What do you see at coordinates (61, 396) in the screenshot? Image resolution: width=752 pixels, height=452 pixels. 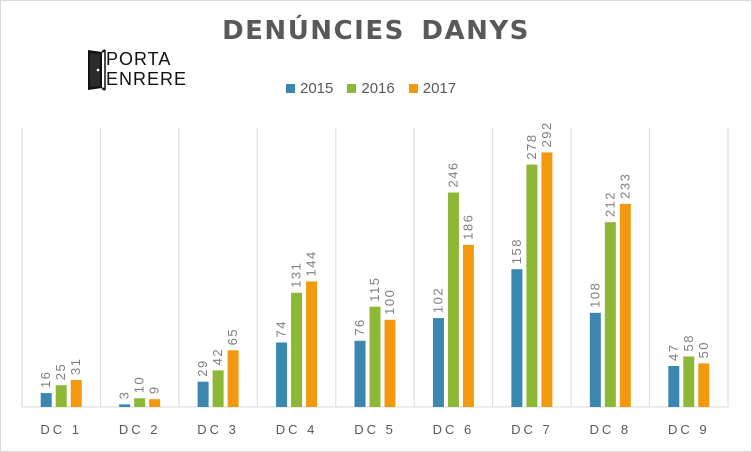 I see `bar-2016-dc1` at bounding box center [61, 396].